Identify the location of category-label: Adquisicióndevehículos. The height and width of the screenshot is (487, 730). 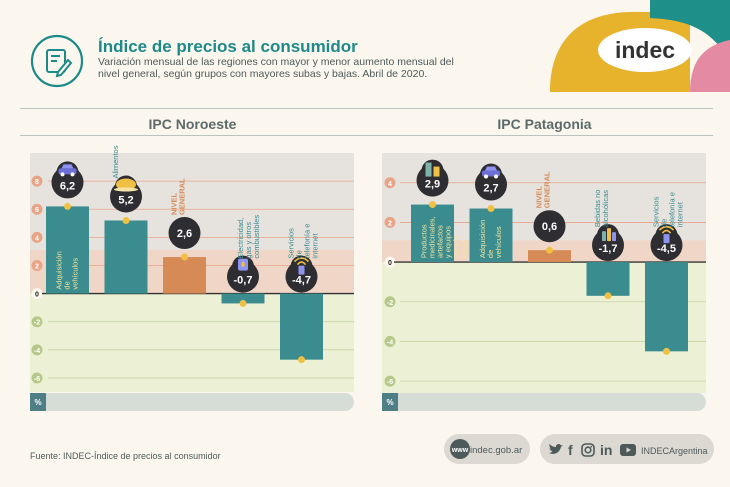
(67, 270).